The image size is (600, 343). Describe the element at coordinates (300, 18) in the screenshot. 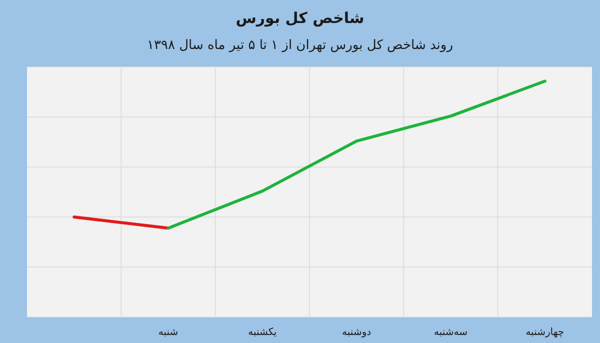

I see `chart-title: شاخص کل بورس` at that location.